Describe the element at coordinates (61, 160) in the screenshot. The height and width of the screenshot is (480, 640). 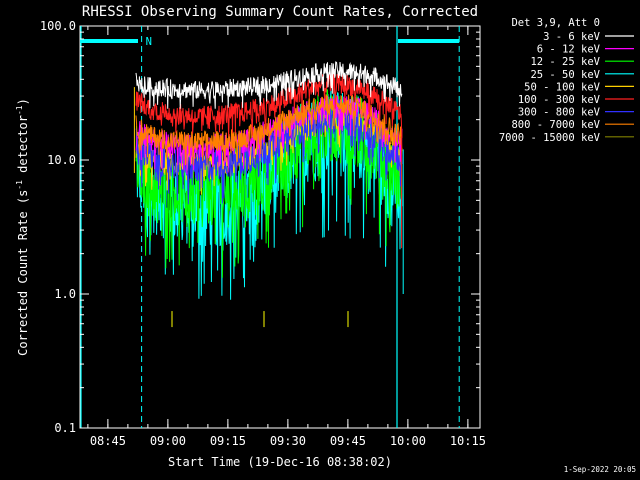
I see `y-tick-label: 10.0` at that location.